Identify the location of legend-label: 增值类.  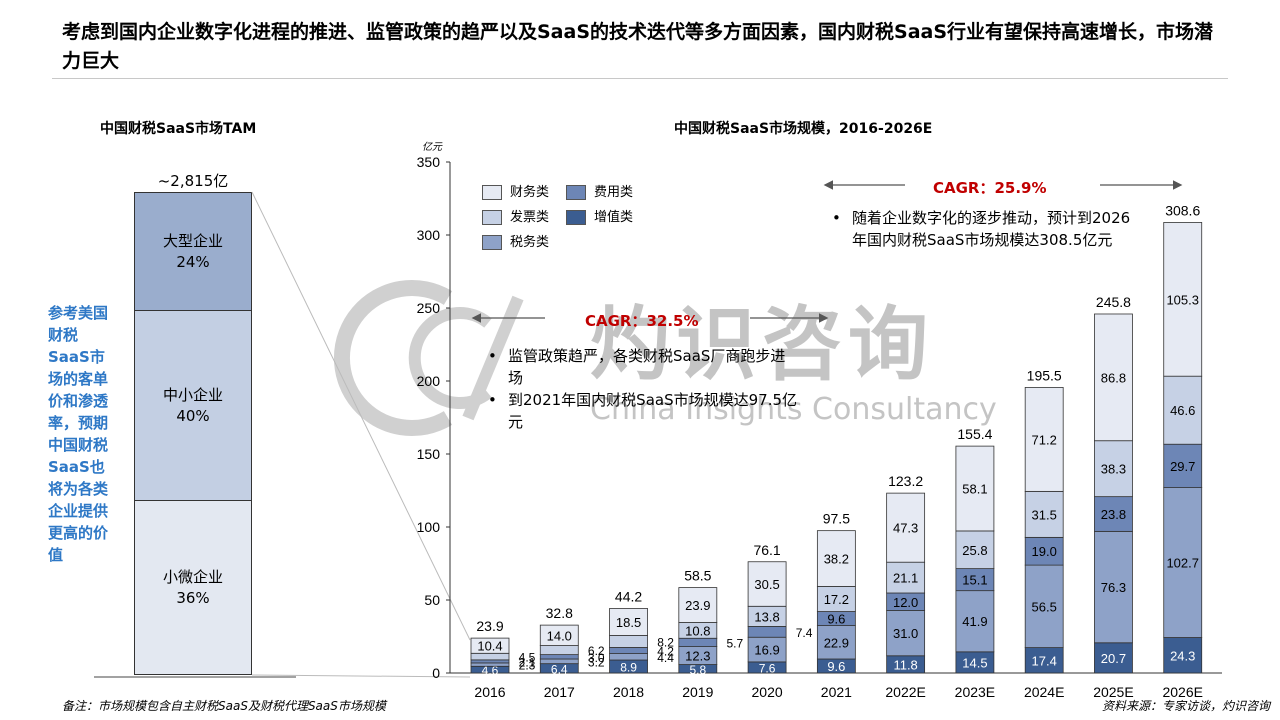
(614, 217).